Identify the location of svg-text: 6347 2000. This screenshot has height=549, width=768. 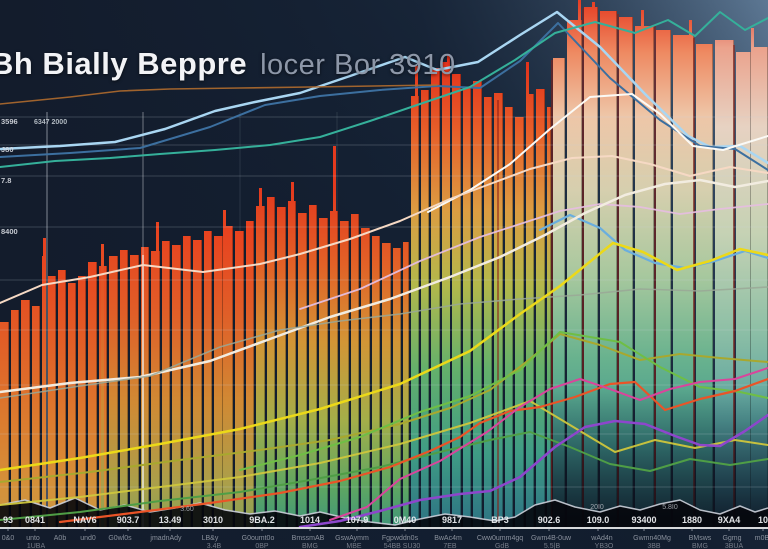
(50, 122).